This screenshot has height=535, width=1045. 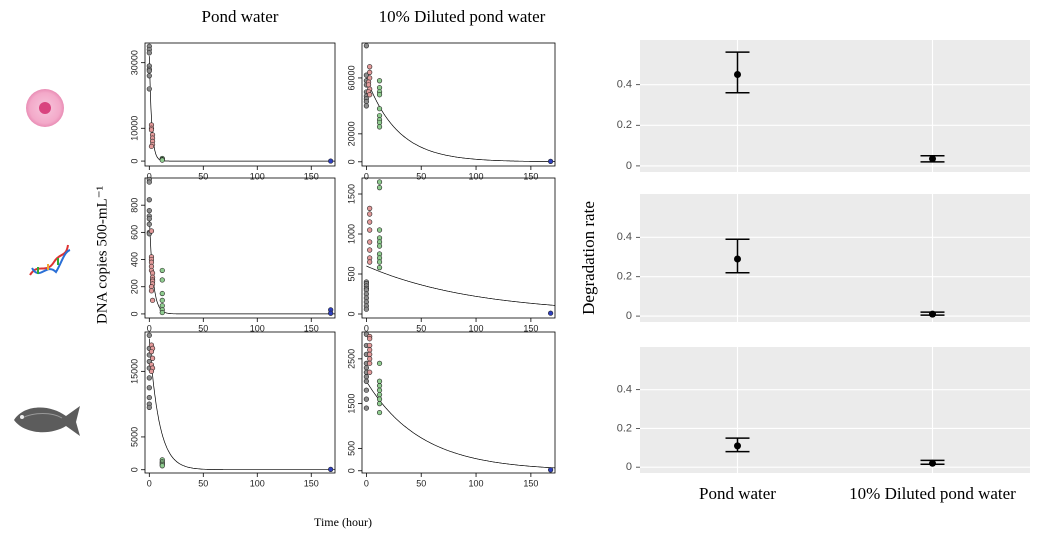 I want to click on y-tick-label: 30000, so click(x=134, y=62).